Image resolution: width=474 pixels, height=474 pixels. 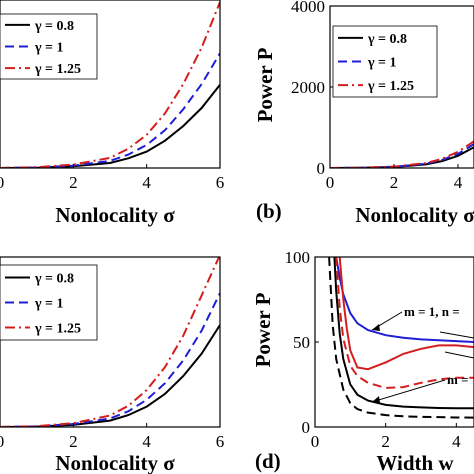 What do you see at coordinates (301, 342) in the screenshot?
I see `y-tick-label: 50` at bounding box center [301, 342].